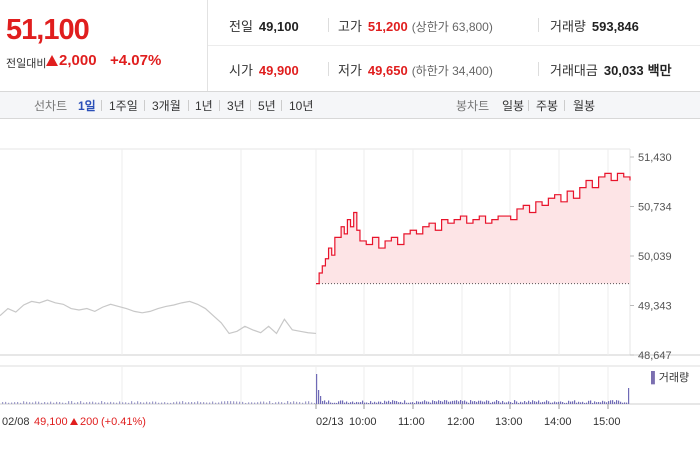 The image size is (700, 450). Describe the element at coordinates (236, 106) in the screenshot. I see `period-3y: 3년` at that location.